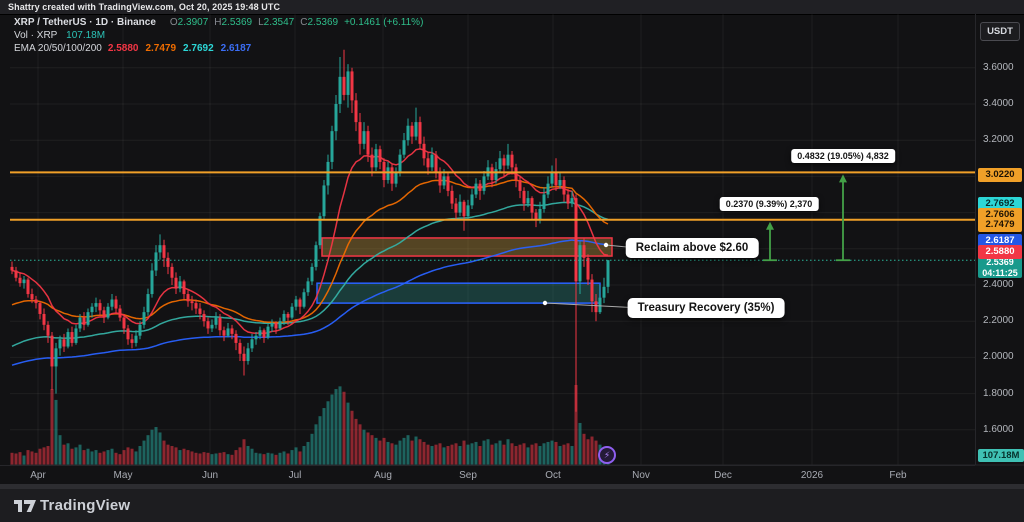 The height and width of the screenshot is (522, 1024). What do you see at coordinates (310, 425) in the screenshot?
I see `volume-bars` at bounding box center [310, 425].